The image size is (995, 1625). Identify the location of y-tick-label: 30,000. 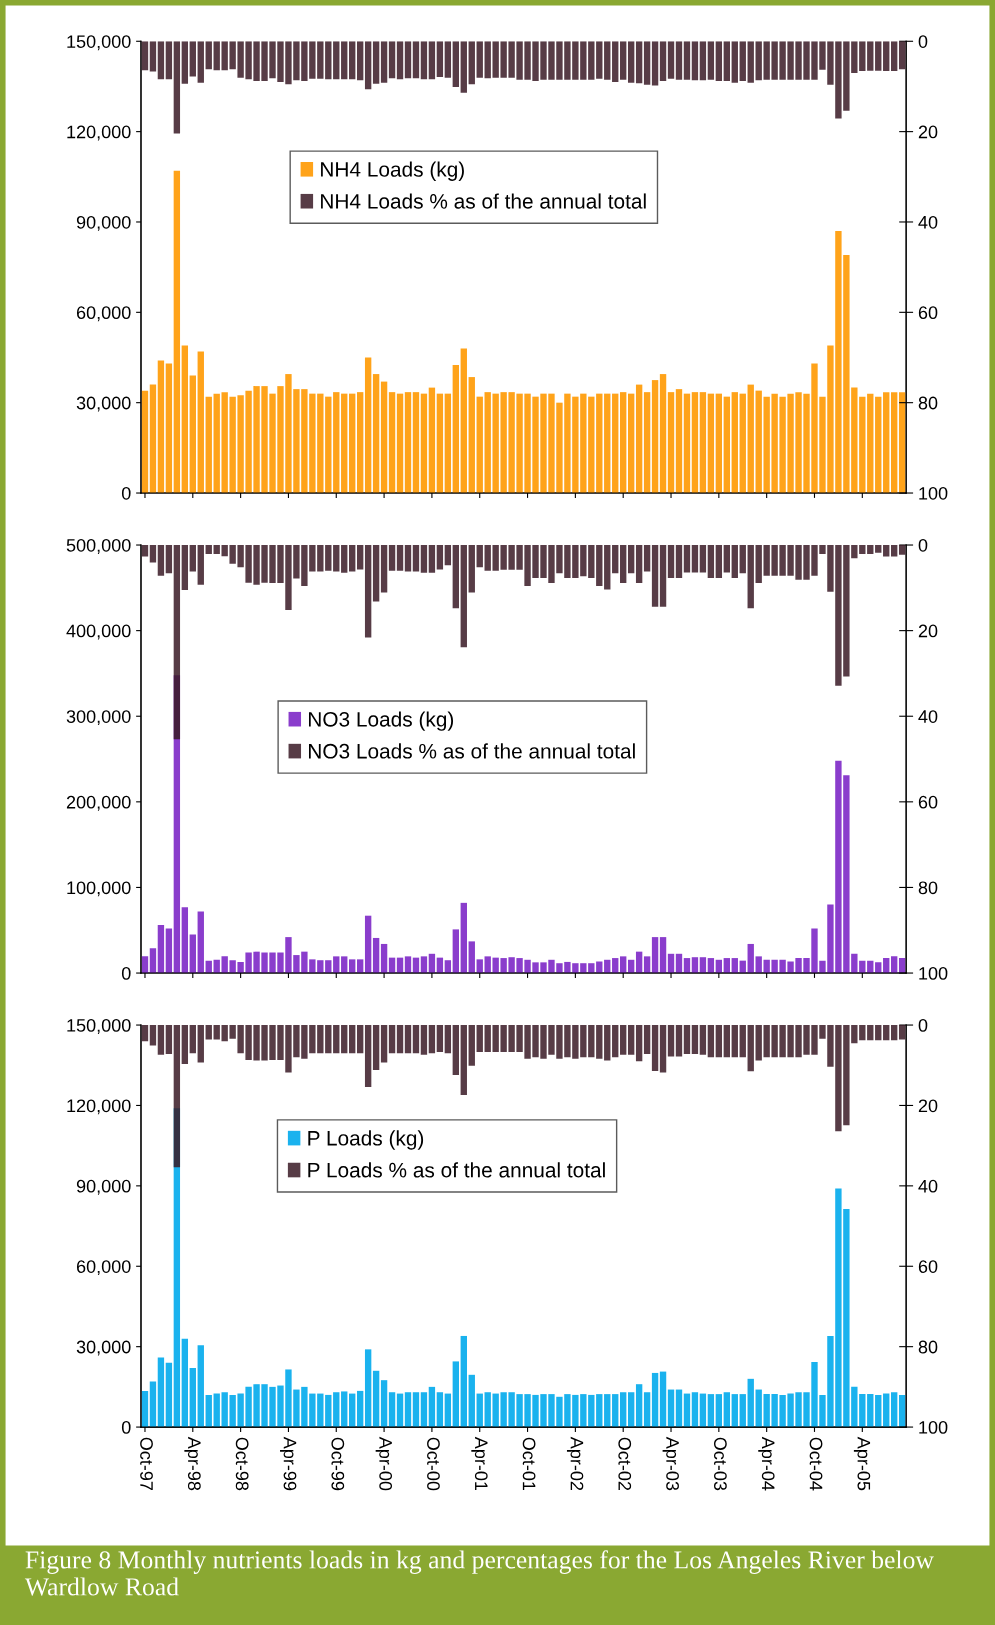
(103, 404).